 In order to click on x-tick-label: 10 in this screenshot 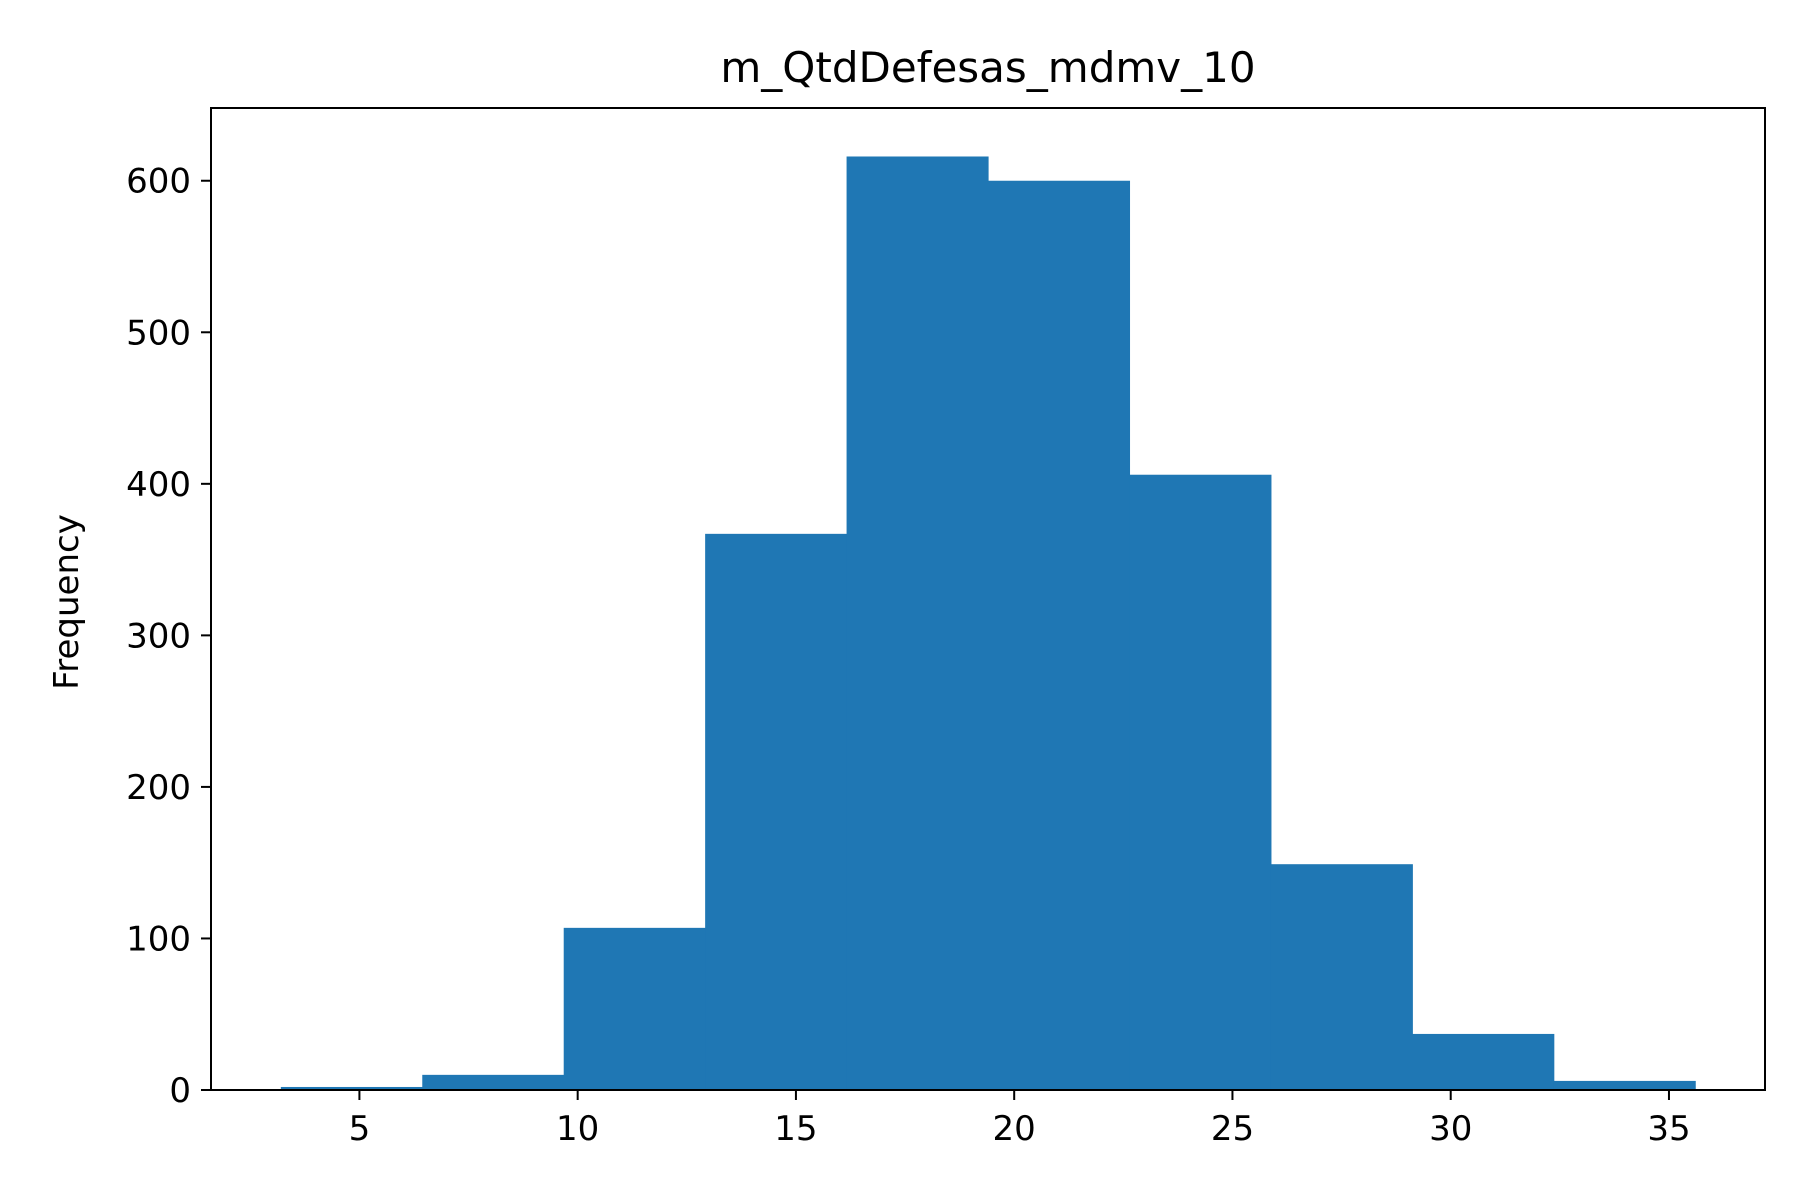, I will do `click(577, 1129)`.